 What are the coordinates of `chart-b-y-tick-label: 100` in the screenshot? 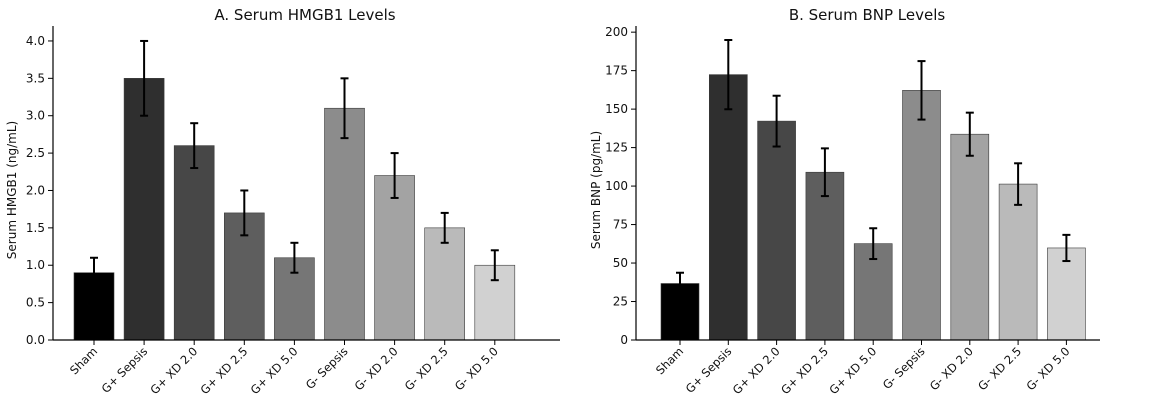 It's located at (616, 186).